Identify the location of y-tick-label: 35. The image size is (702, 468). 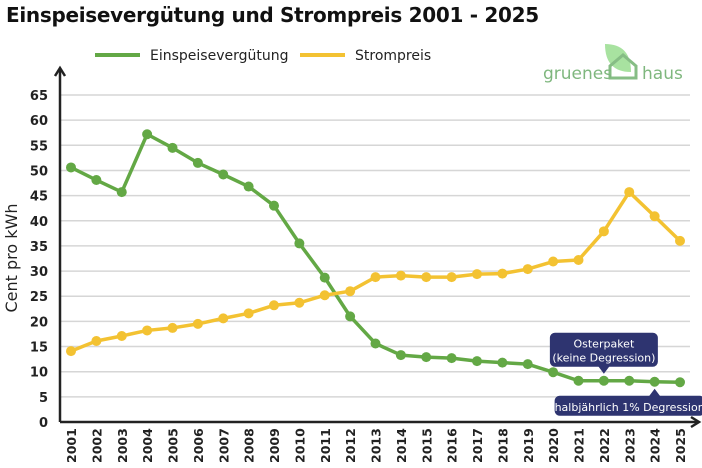
(39, 247).